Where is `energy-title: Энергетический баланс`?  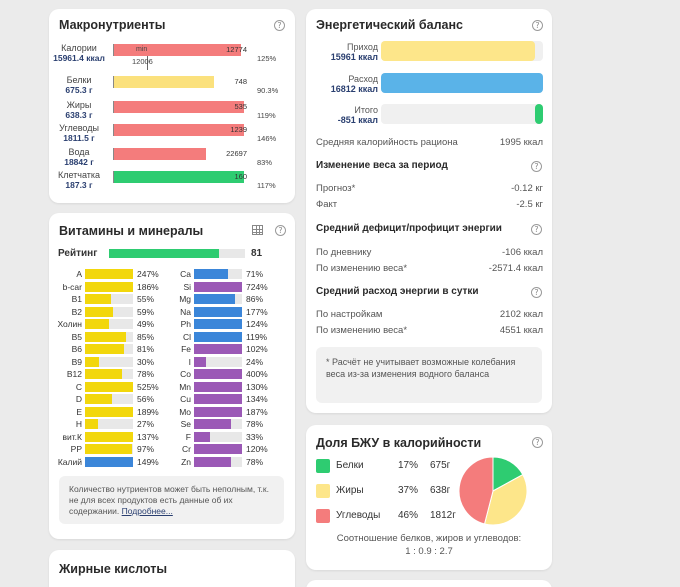 energy-title: Энергетический баланс is located at coordinates (389, 25).